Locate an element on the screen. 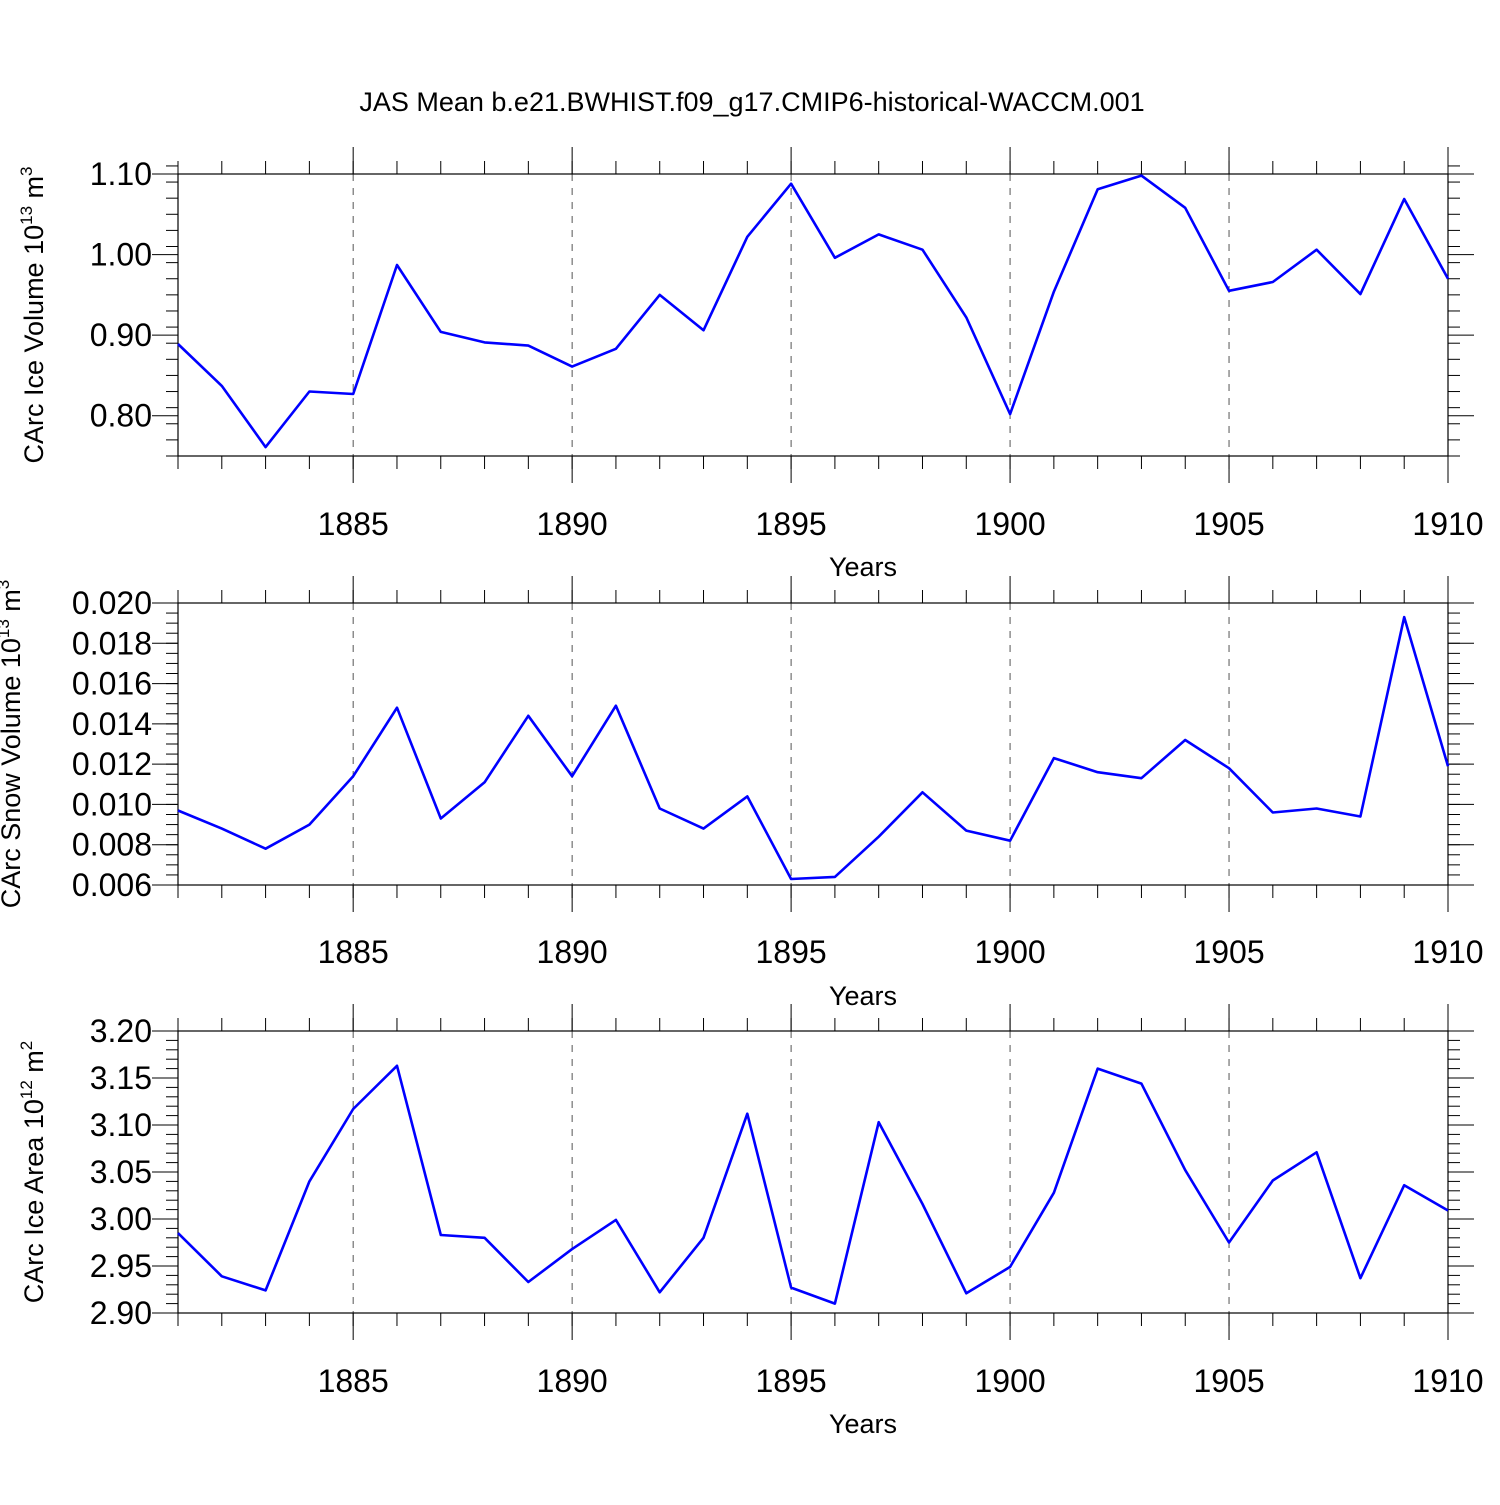 This screenshot has width=1500, height=1505. y-tick-label: 2.90 is located at coordinates (121, 1313).